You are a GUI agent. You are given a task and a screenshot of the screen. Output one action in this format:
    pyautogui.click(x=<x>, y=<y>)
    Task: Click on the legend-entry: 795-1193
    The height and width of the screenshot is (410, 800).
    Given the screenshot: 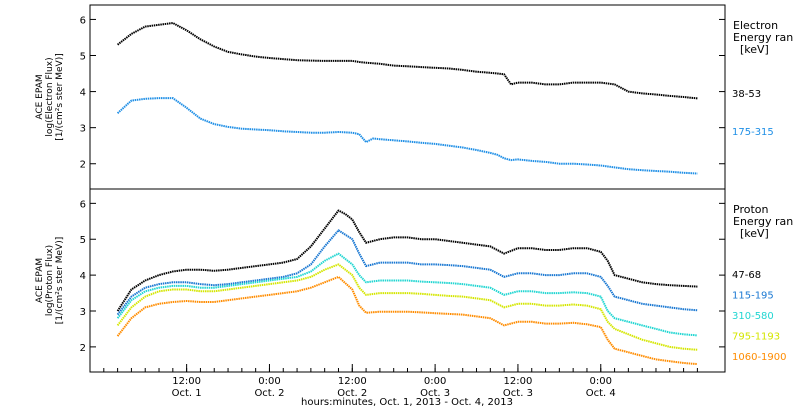 What is the action you would take?
    pyautogui.click(x=756, y=337)
    